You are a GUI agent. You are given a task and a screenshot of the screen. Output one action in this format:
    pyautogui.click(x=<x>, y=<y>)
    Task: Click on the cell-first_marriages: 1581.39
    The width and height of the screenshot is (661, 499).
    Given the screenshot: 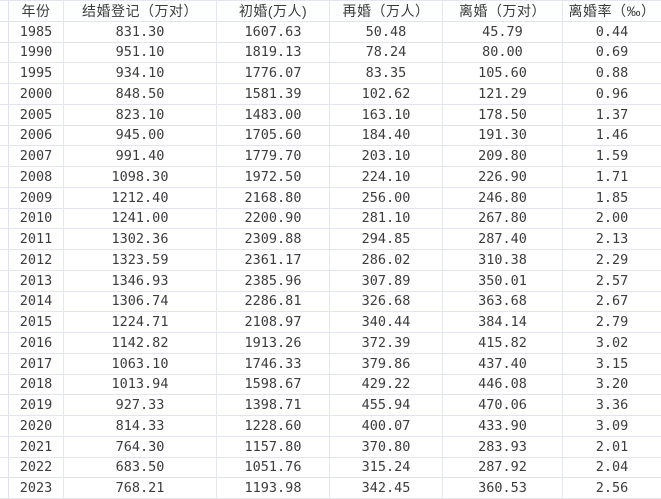 What is the action you would take?
    pyautogui.click(x=273, y=94)
    